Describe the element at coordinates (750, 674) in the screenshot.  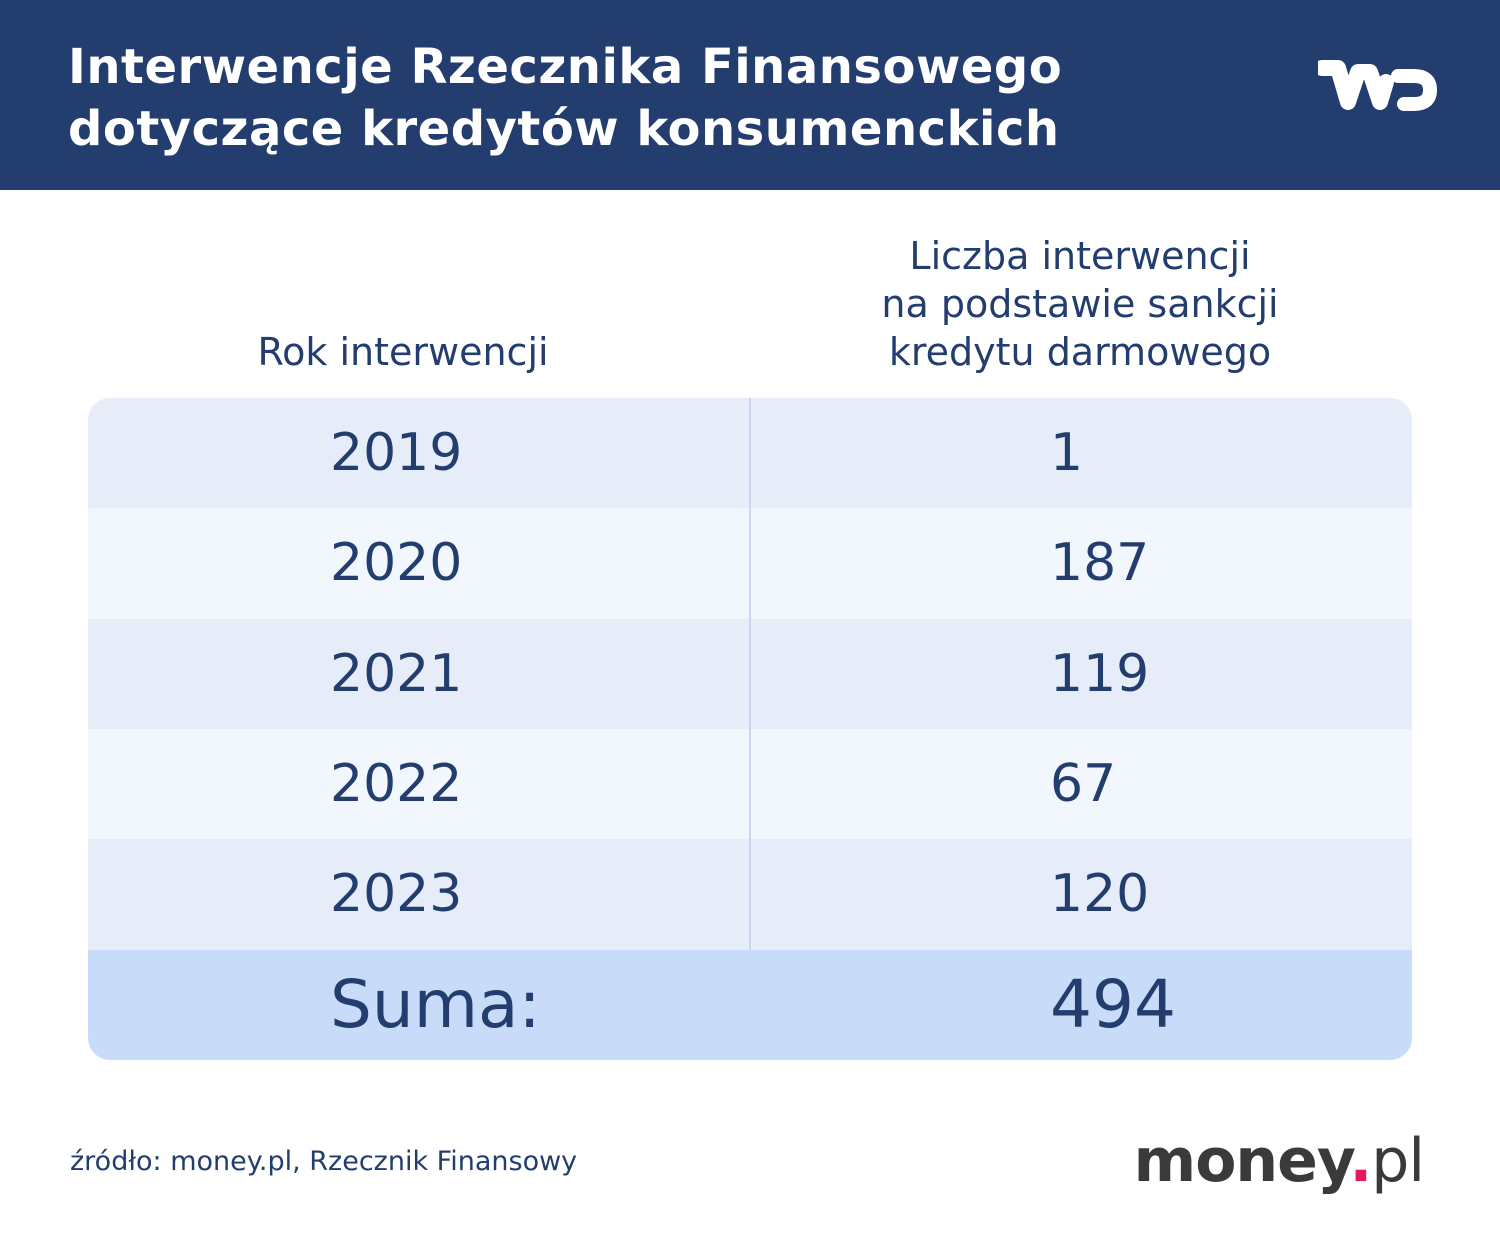
I see `column-divider` at that location.